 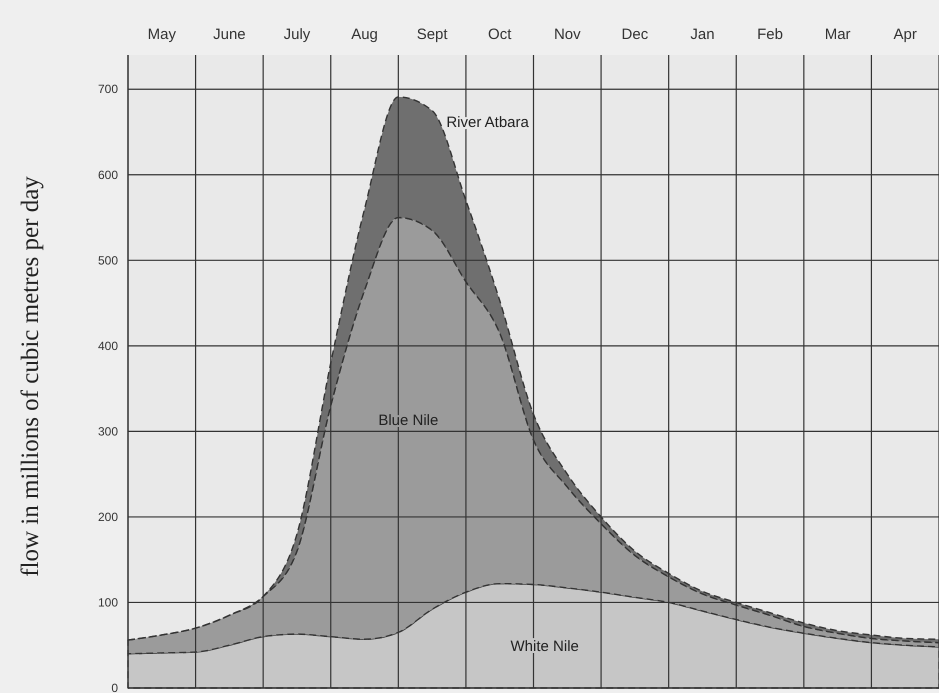 I want to click on x-tick-label: June, so click(x=229, y=34).